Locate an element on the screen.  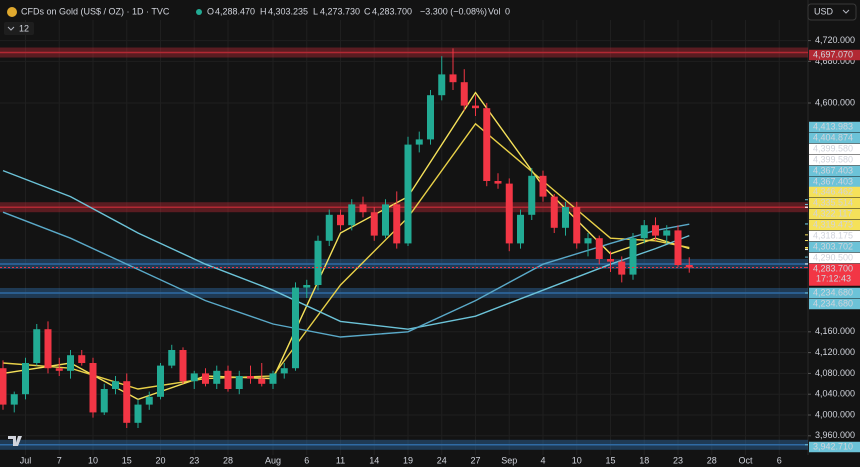
price-label: 4,290.500 is located at coordinates (833, 257).